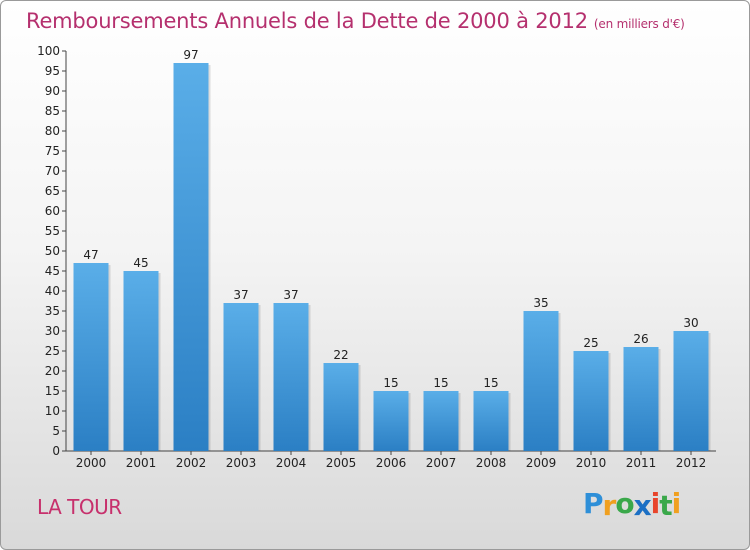 The height and width of the screenshot is (550, 750). Describe the element at coordinates (441, 421) in the screenshot. I see `bar-2007` at that location.